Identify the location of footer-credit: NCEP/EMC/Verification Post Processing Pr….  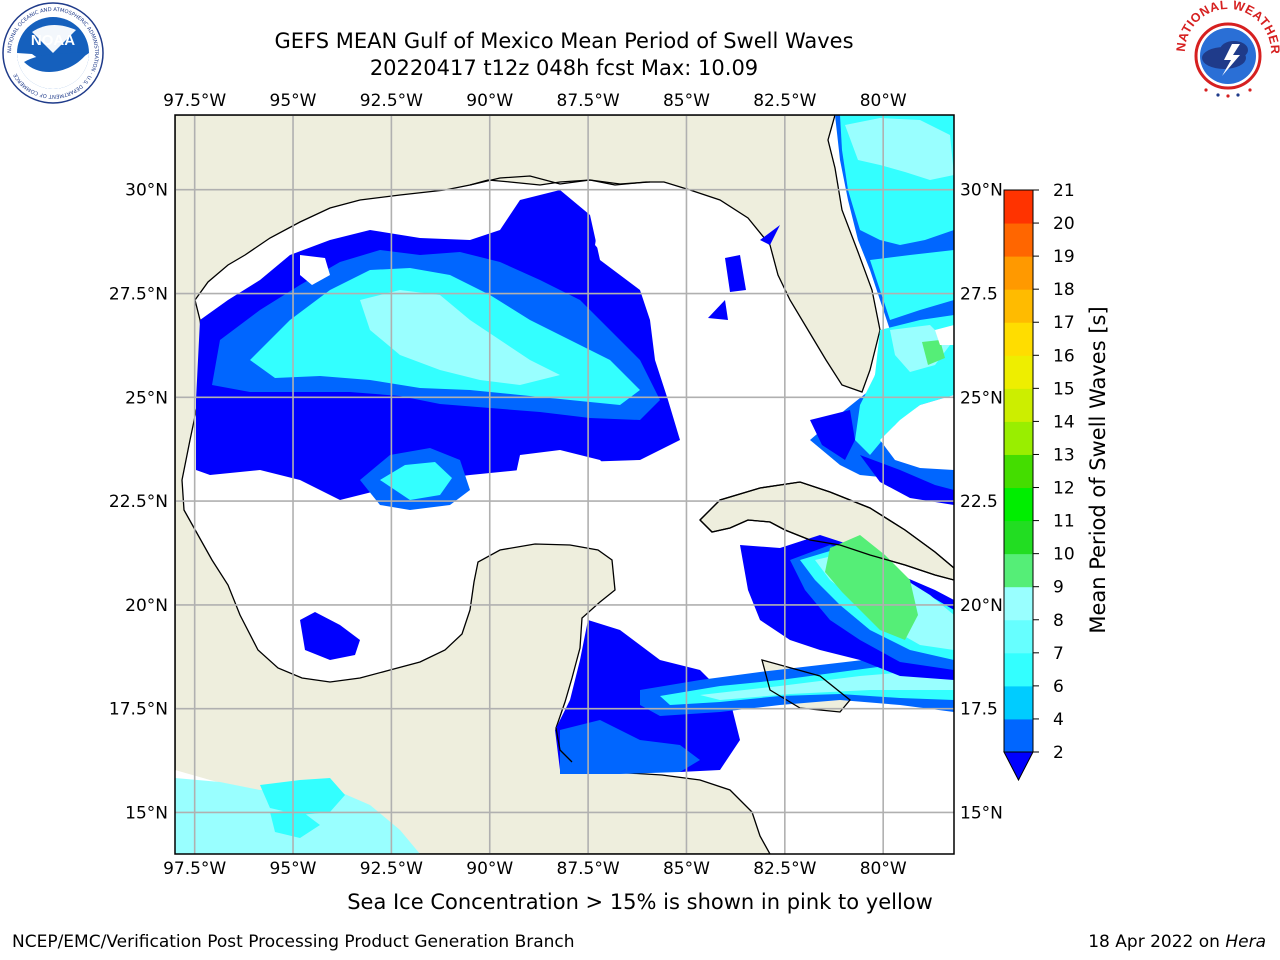
(293, 942).